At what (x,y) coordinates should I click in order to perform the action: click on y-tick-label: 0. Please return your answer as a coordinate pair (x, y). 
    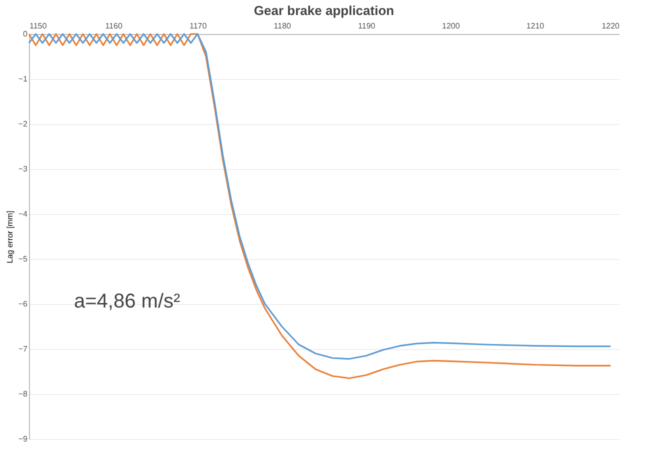
    Looking at the image, I should click on (25, 34).